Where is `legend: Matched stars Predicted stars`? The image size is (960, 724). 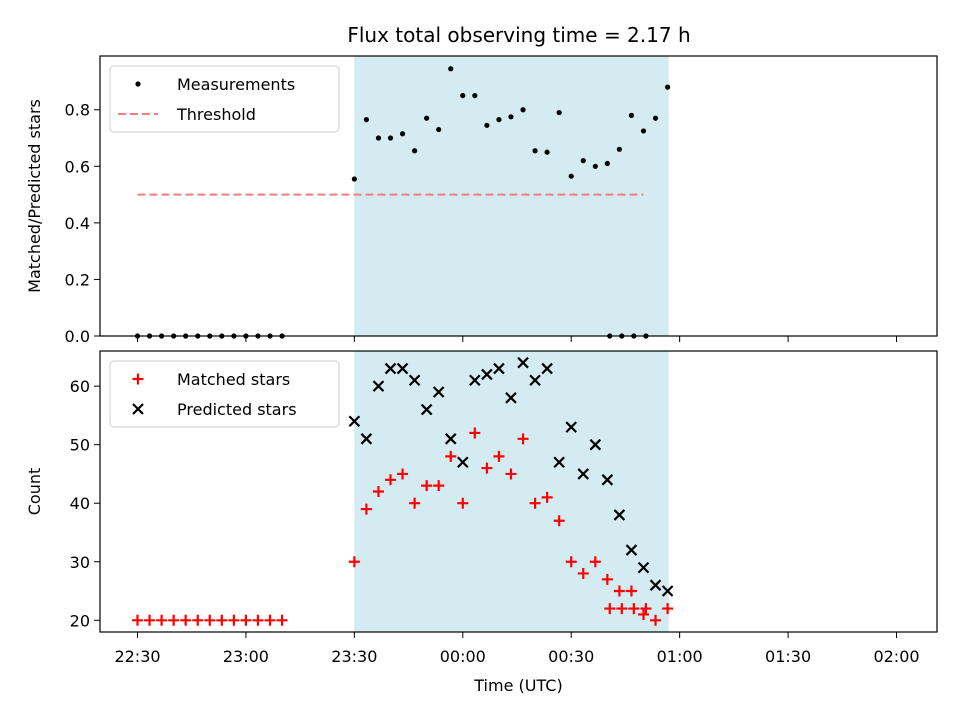
legend: Matched stars Predicted stars is located at coordinates (224, 394).